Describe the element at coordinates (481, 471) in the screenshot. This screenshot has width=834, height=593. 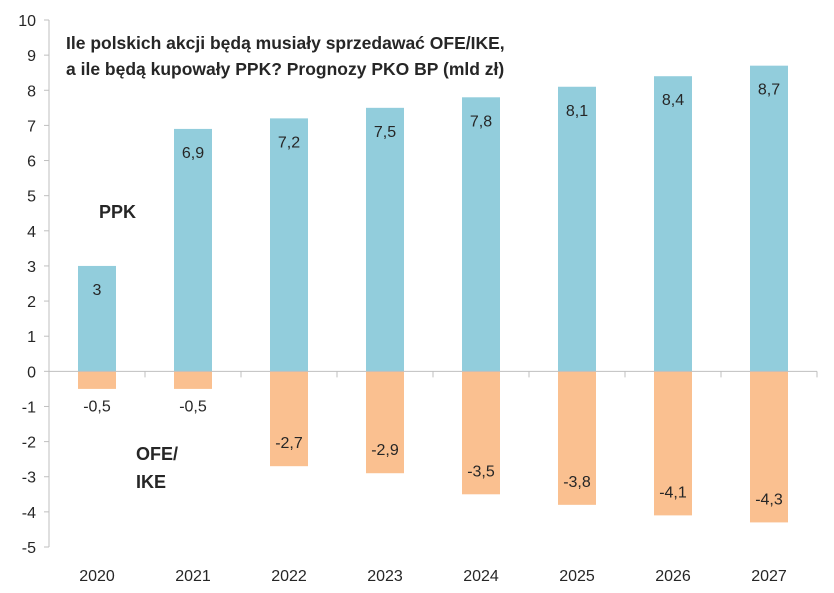
I see `data-label: -3,5` at that location.